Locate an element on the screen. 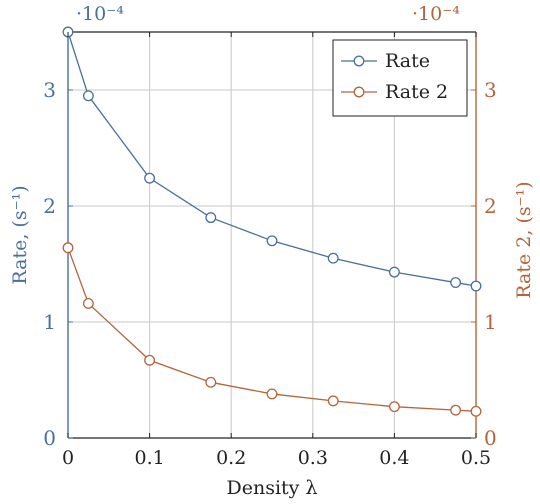  legend: Rate Rate 2 is located at coordinates (400, 78).